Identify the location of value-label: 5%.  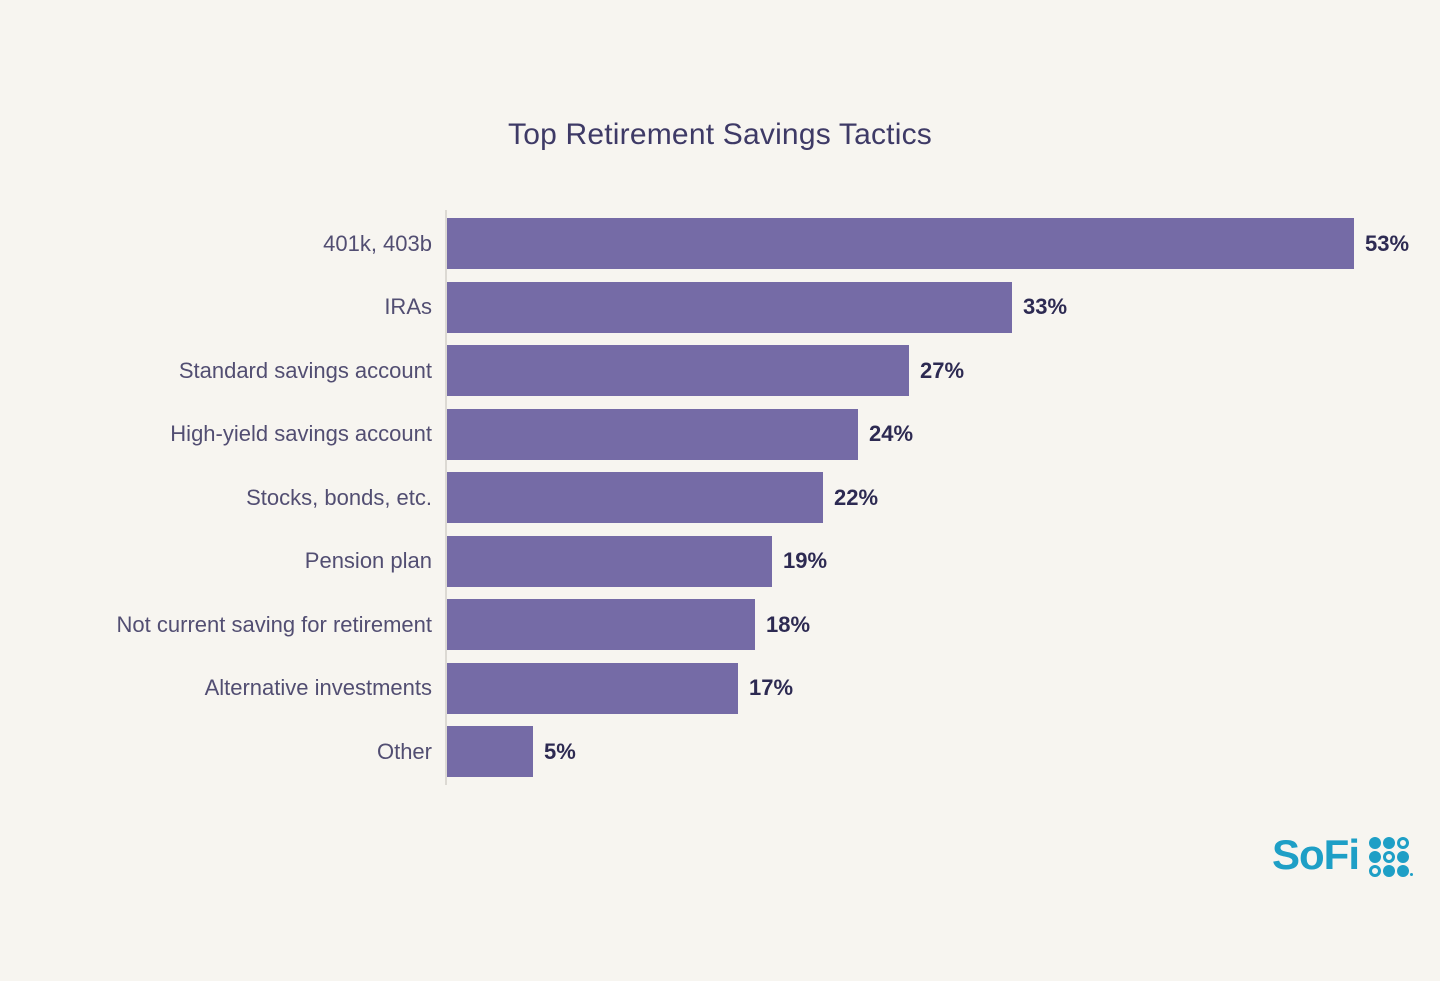
(560, 751).